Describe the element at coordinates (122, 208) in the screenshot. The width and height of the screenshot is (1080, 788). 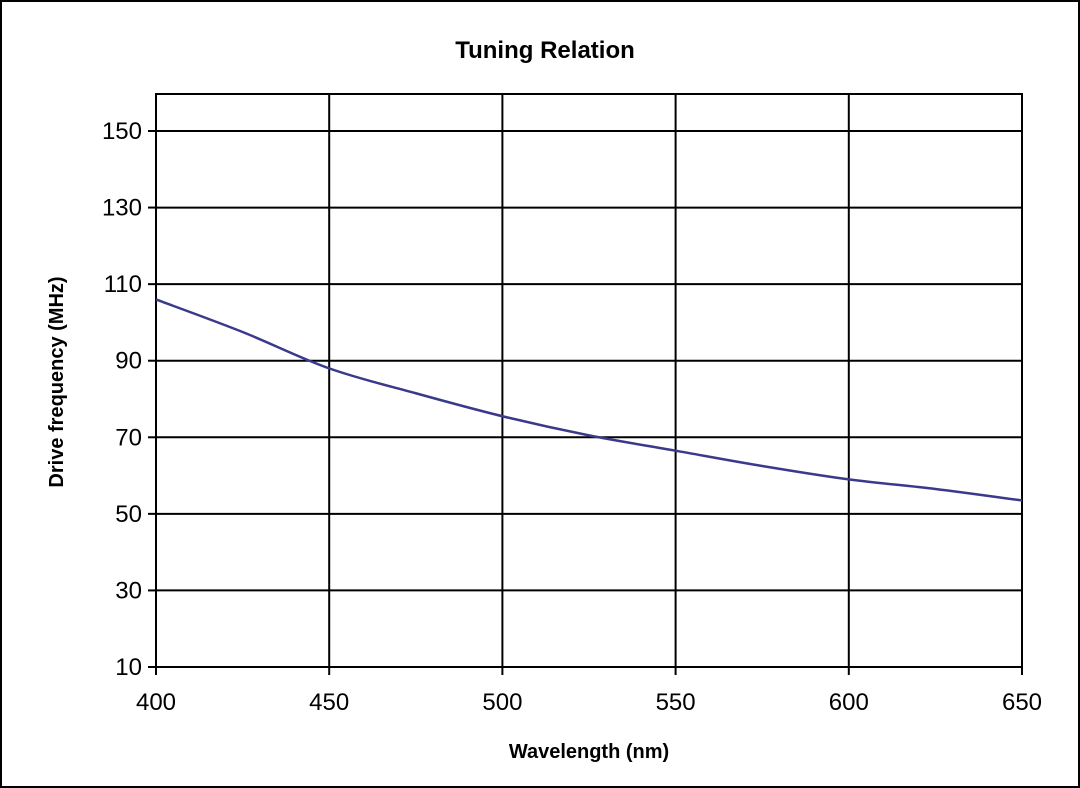
I see `y-tick-label: 130` at that location.